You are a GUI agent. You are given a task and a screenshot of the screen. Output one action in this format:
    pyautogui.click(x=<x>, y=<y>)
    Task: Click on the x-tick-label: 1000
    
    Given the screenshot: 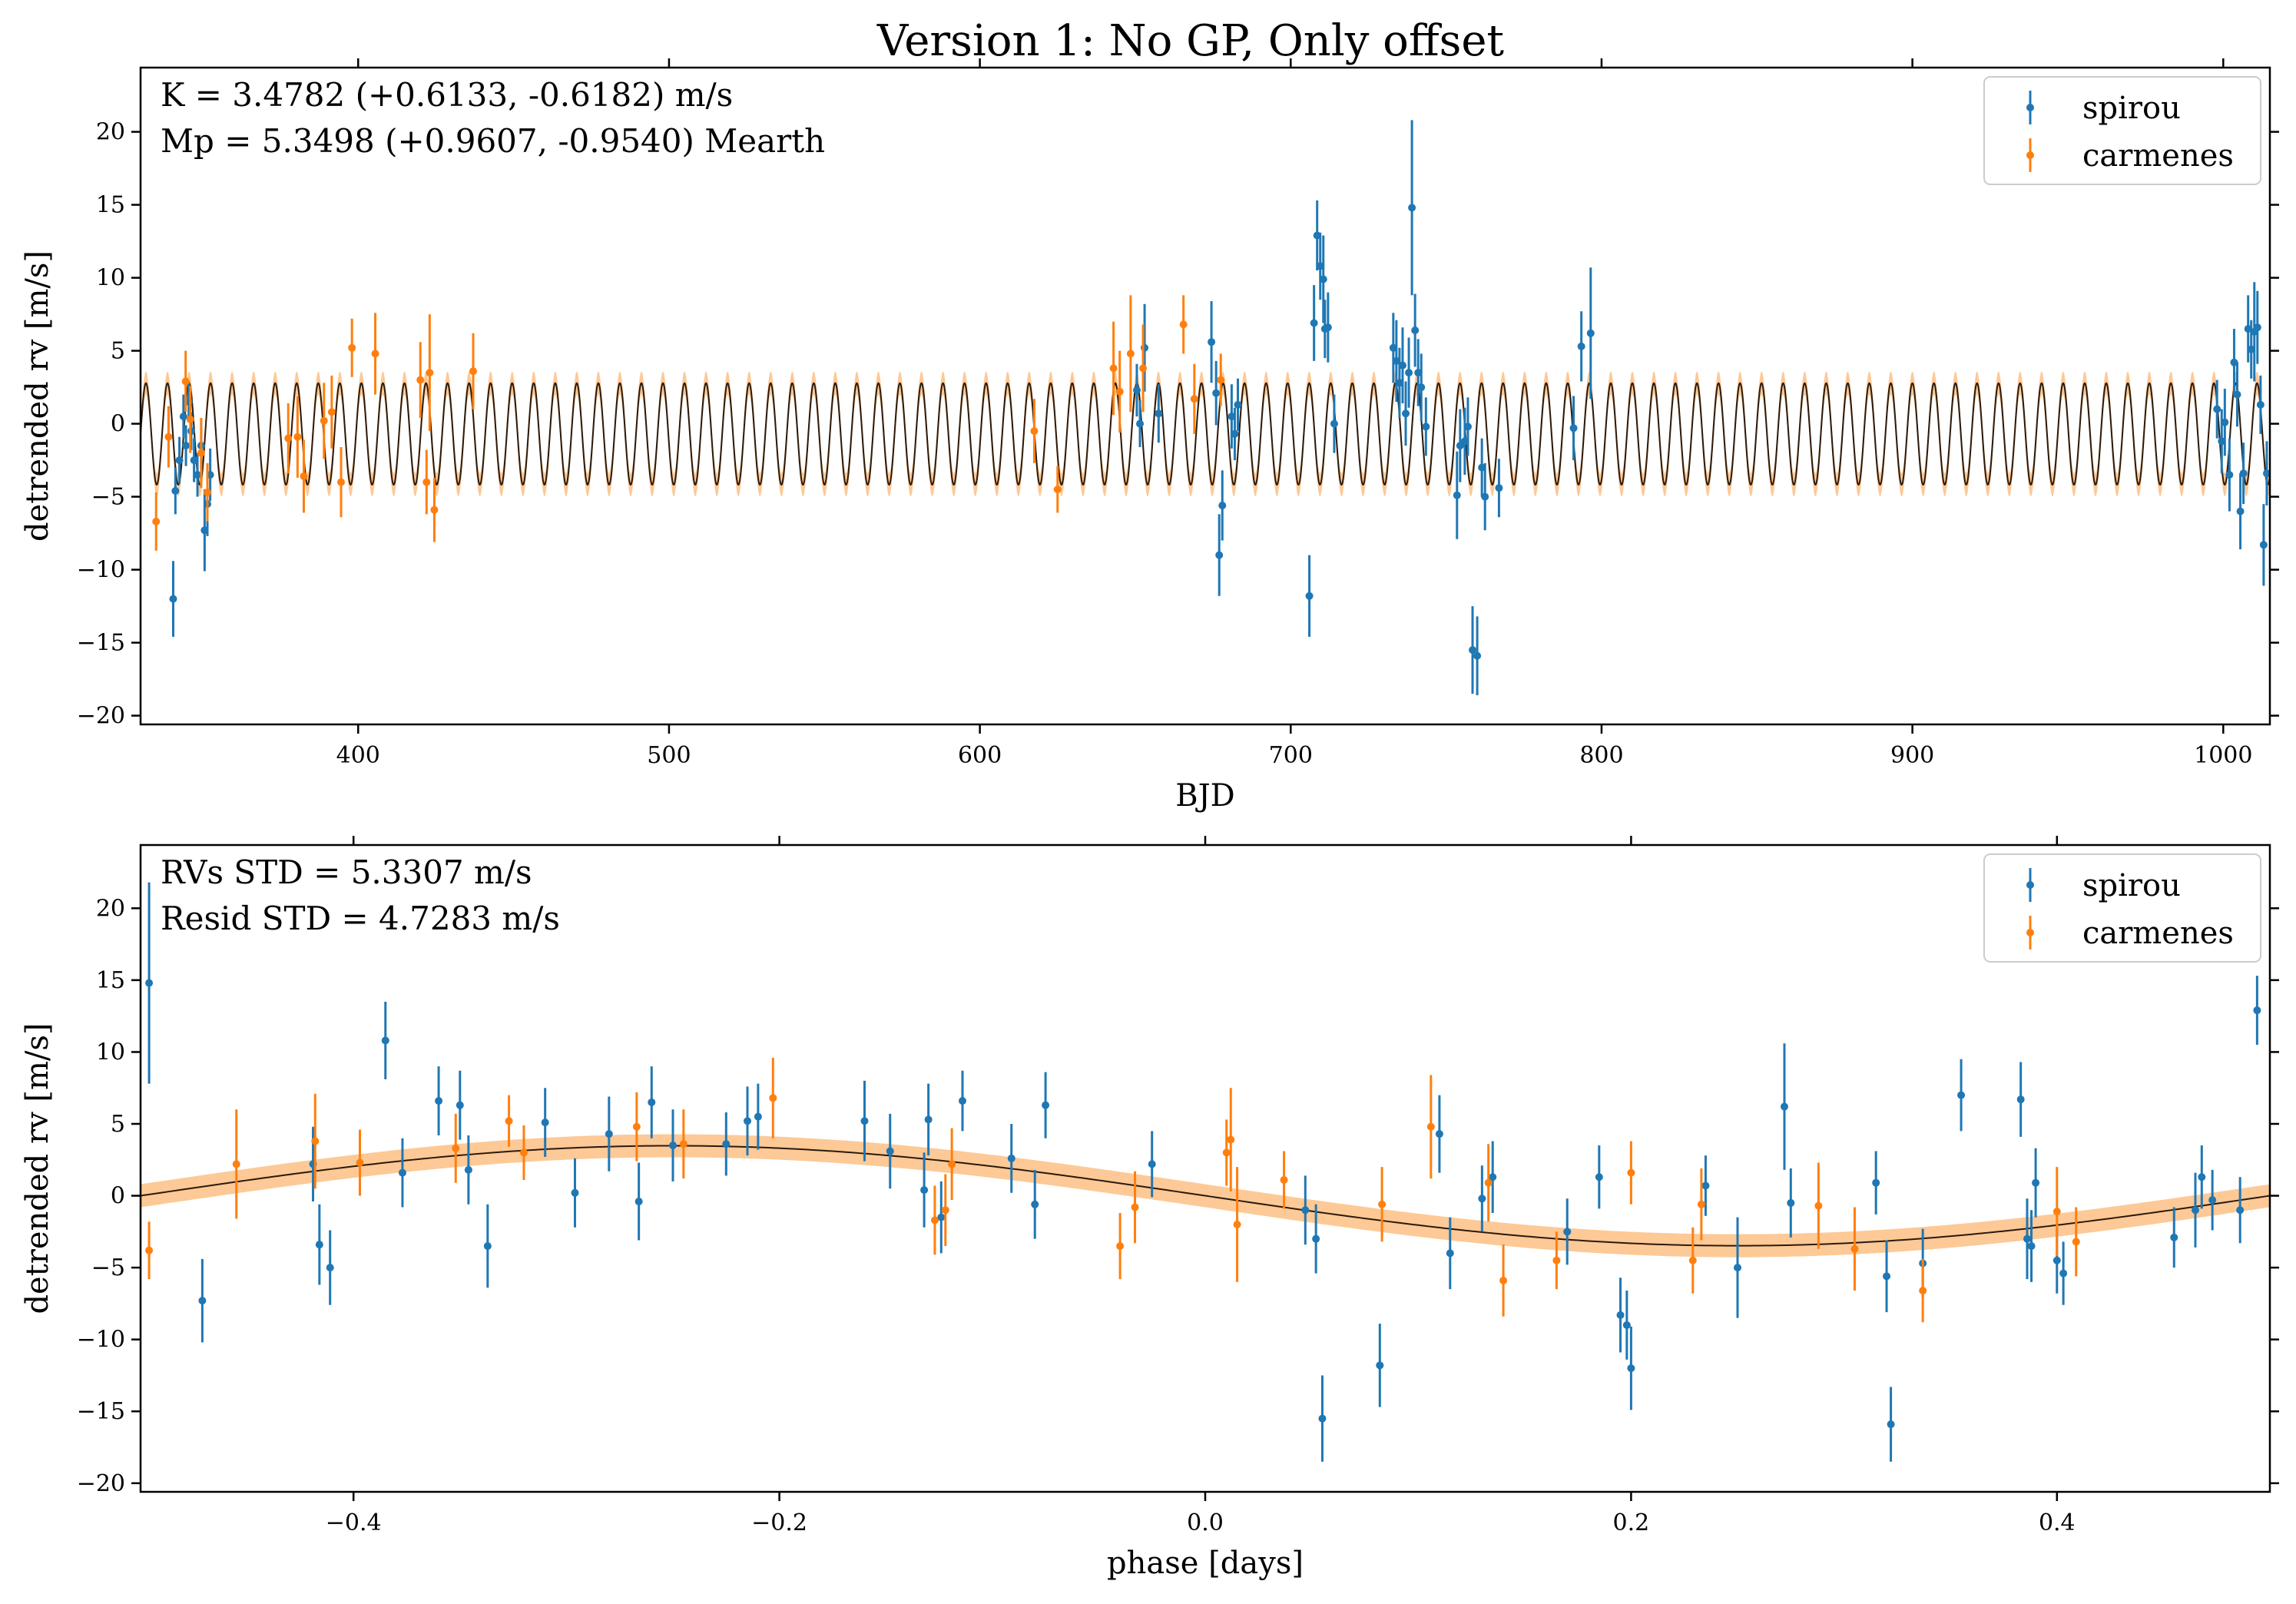 What is the action you would take?
    pyautogui.click(x=2223, y=755)
    